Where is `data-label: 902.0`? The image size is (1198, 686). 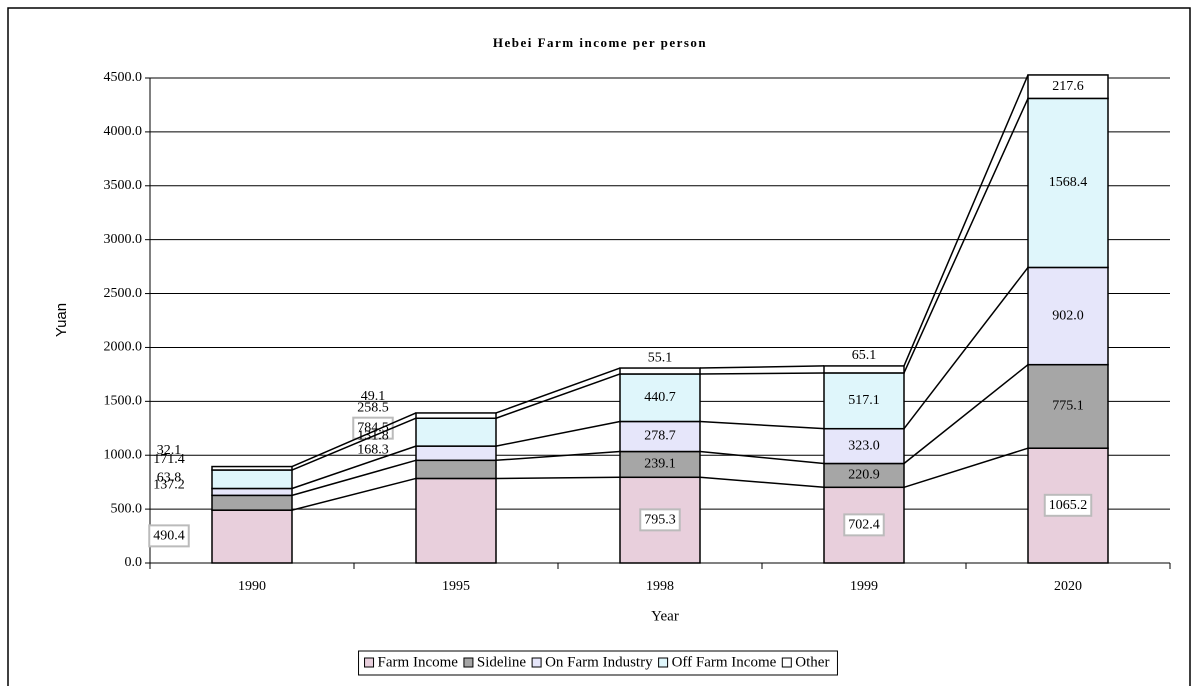
data-label: 902.0 is located at coordinates (1068, 315).